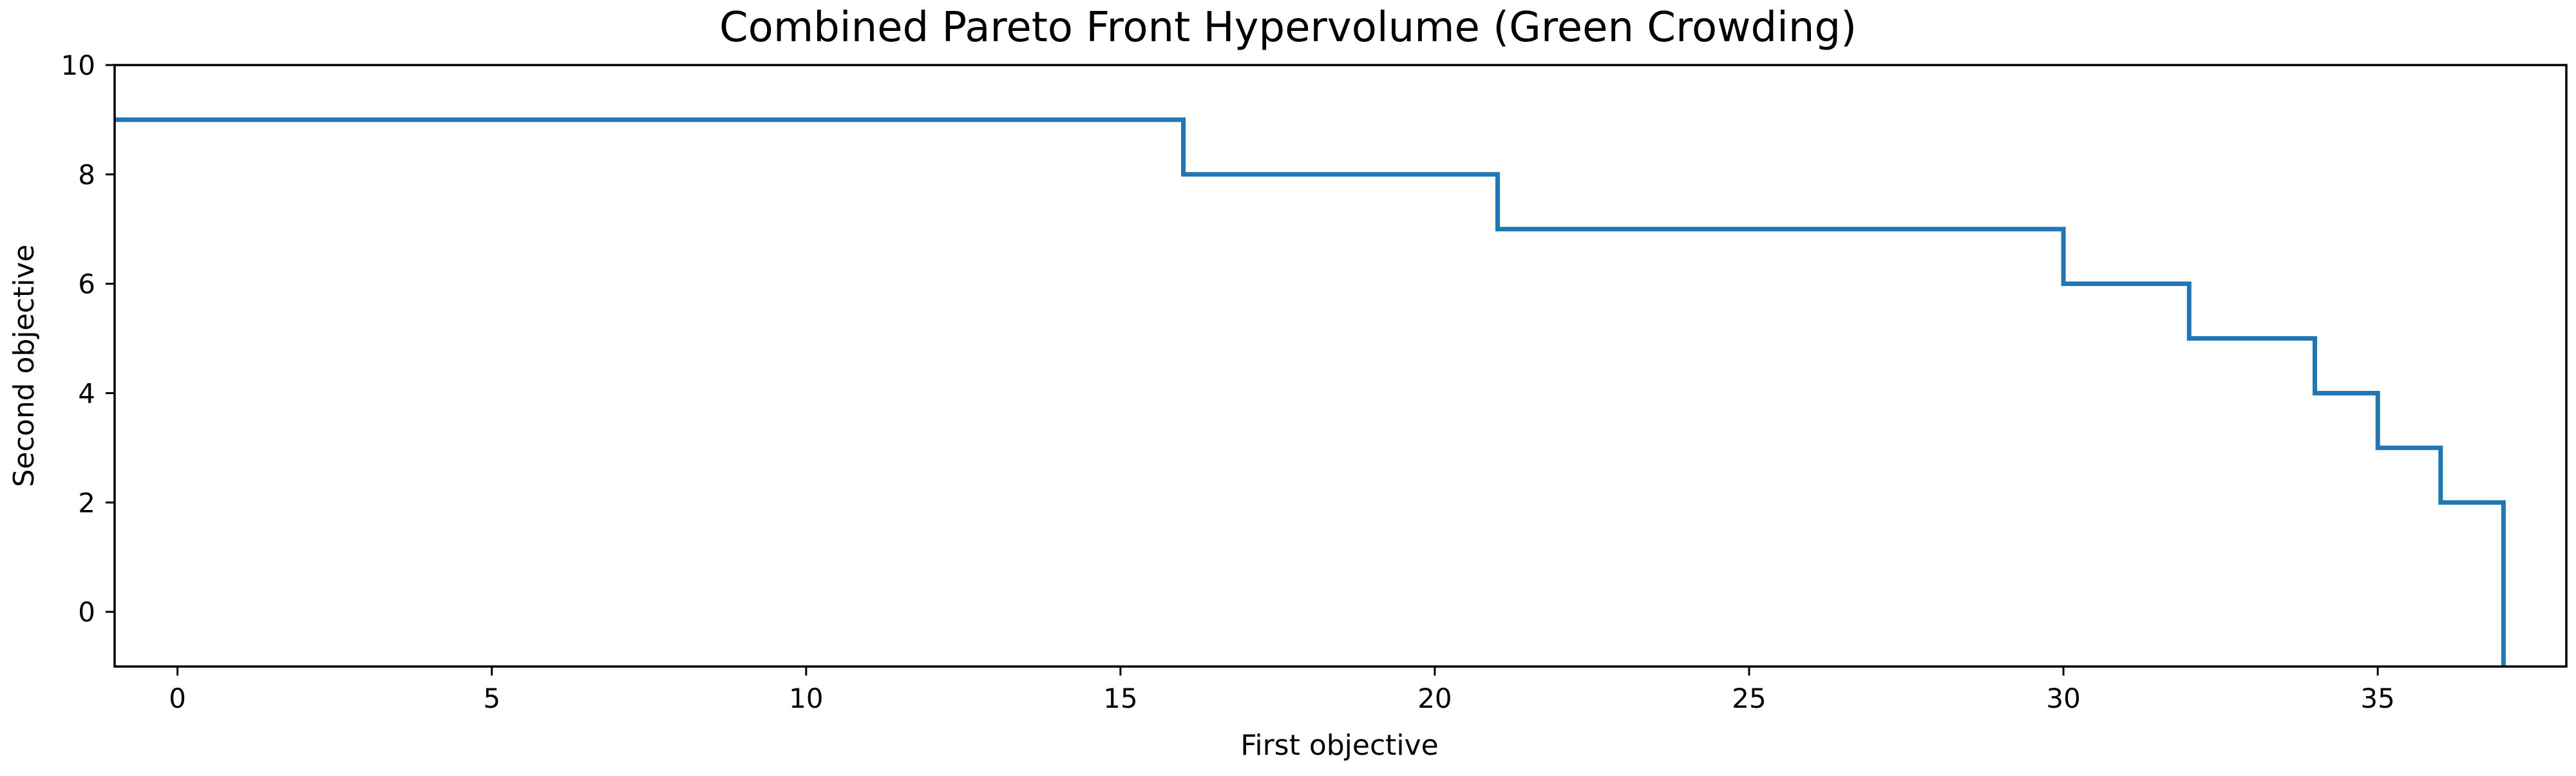 This screenshot has width=2576, height=776. What do you see at coordinates (1120, 698) in the screenshot?
I see `x-tick-label: 15` at bounding box center [1120, 698].